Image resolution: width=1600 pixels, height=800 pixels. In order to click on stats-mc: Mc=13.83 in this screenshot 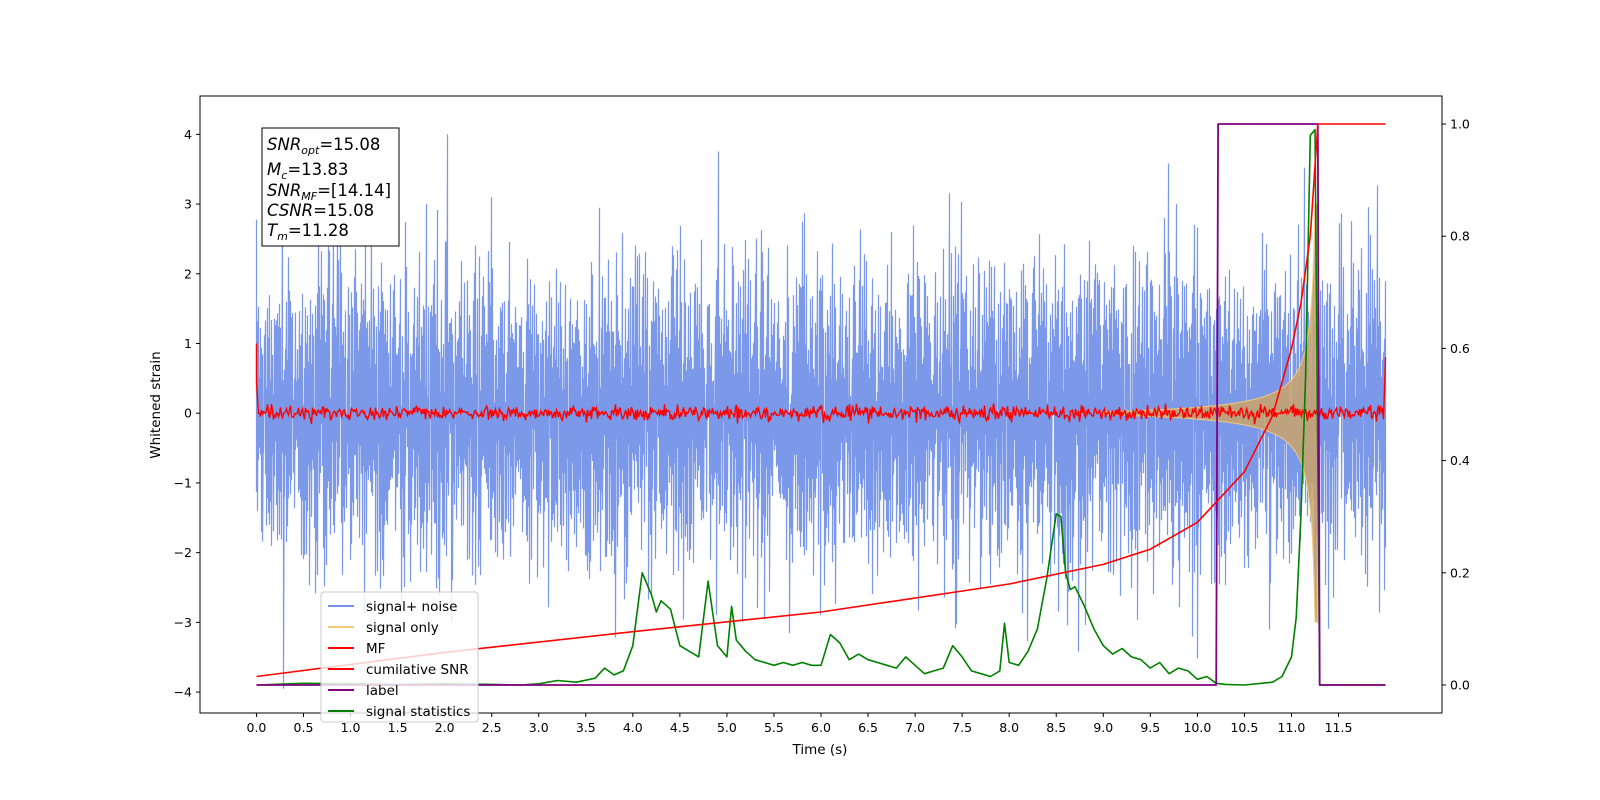, I will do `click(307, 171)`.